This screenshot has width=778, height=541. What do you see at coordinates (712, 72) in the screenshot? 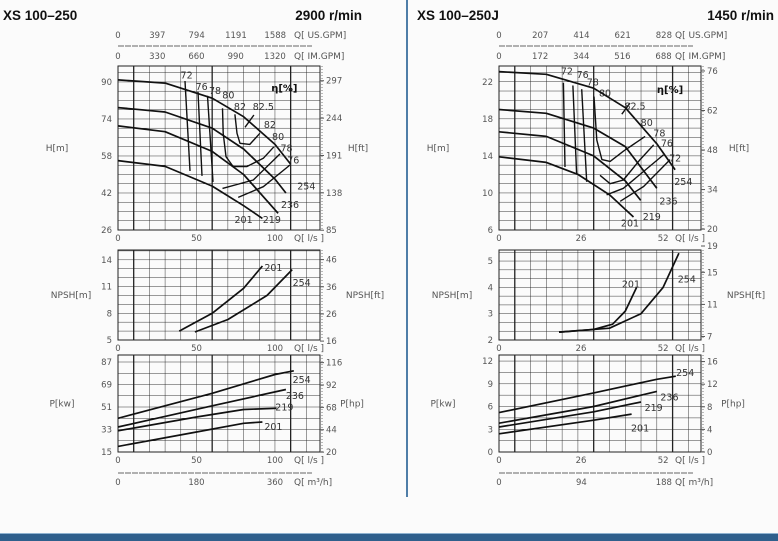
I see `head-y2-tick-label: 76` at bounding box center [712, 72].